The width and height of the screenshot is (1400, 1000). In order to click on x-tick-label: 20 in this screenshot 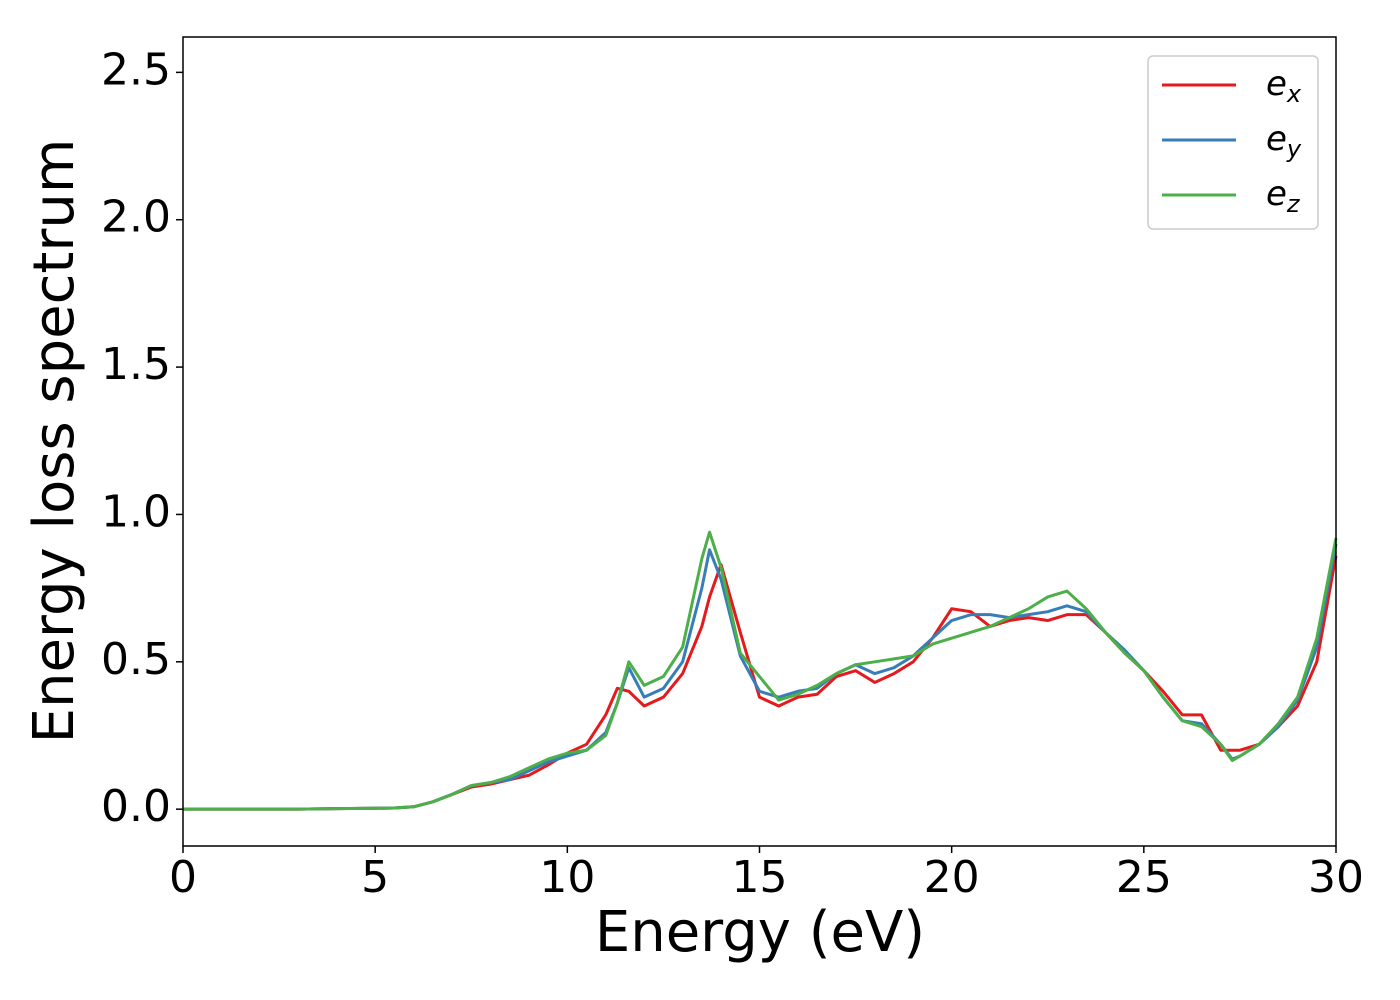, I will do `click(952, 877)`.